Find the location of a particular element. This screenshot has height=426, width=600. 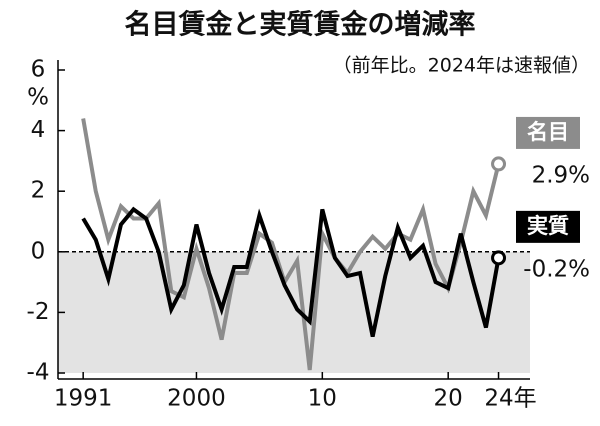

x-tick-label: 24年 is located at coordinates (510, 399).